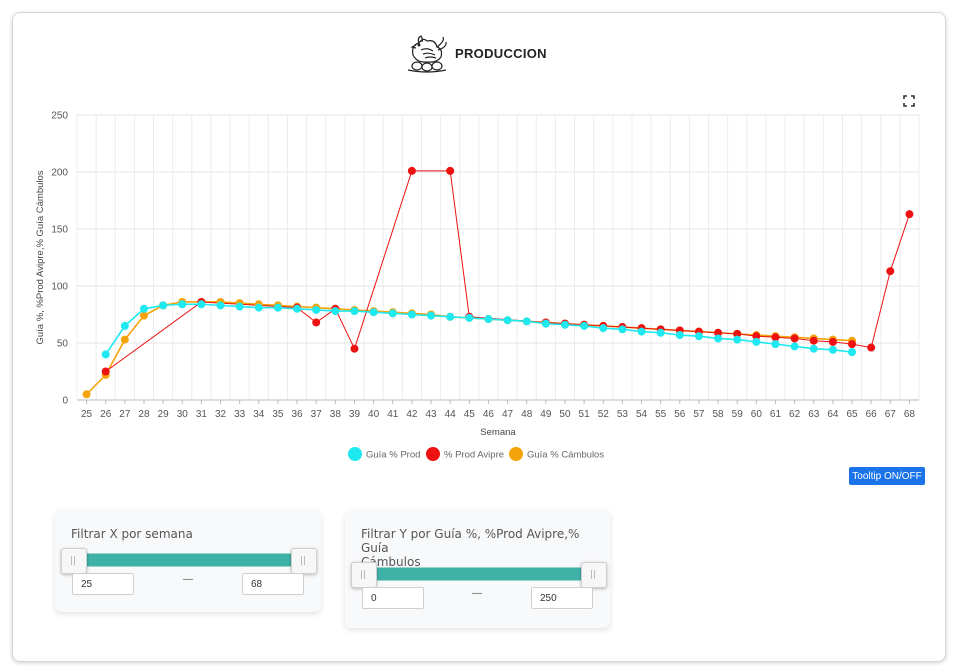 Image resolution: width=955 pixels, height=668 pixels. What do you see at coordinates (498, 432) in the screenshot?
I see `x-axis-title: Semana` at bounding box center [498, 432].